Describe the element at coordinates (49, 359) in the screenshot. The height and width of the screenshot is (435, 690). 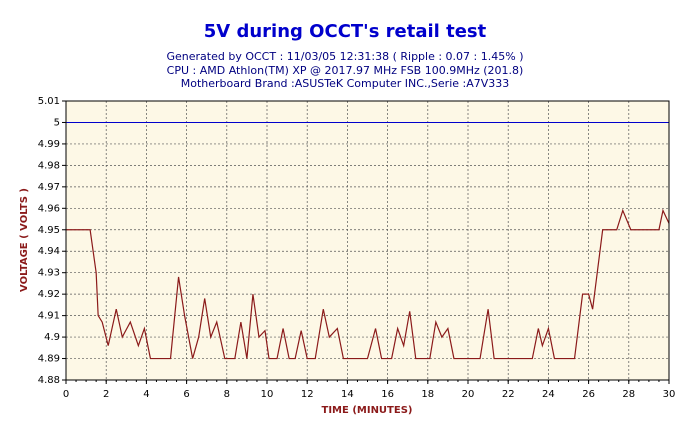
I see `y-tick-label: 4.89` at that location.